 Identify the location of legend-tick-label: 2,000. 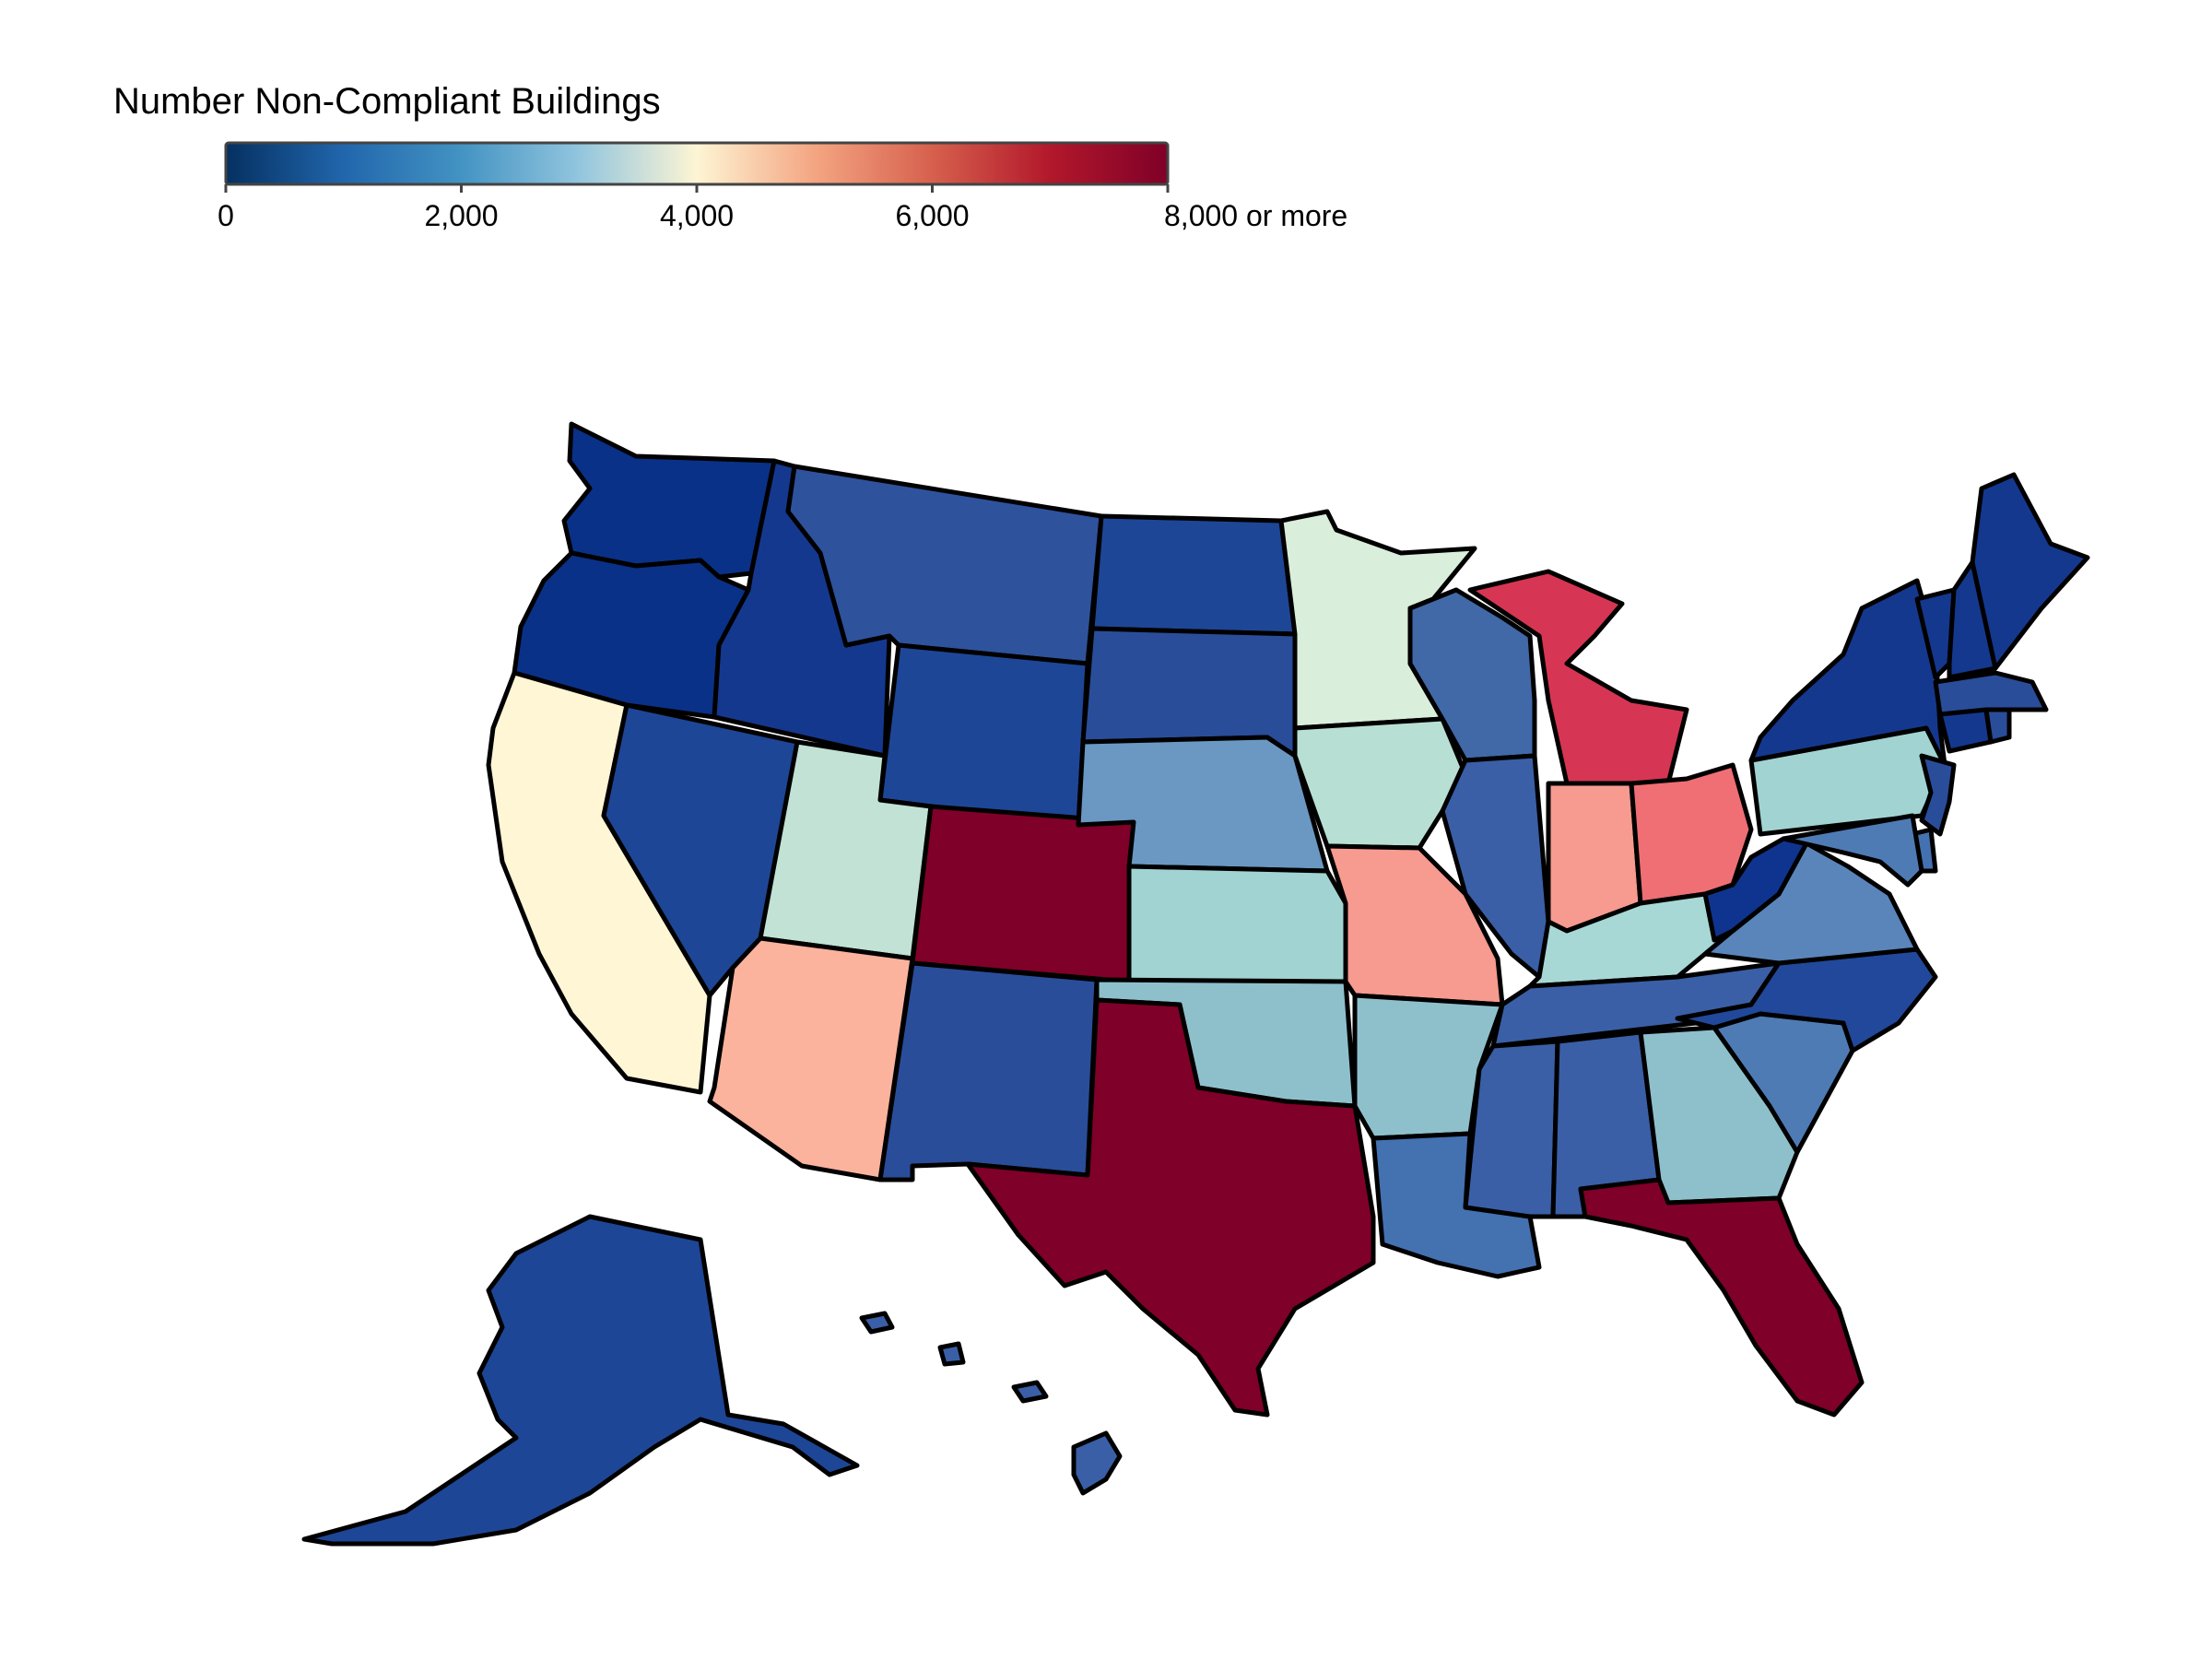
(461, 215).